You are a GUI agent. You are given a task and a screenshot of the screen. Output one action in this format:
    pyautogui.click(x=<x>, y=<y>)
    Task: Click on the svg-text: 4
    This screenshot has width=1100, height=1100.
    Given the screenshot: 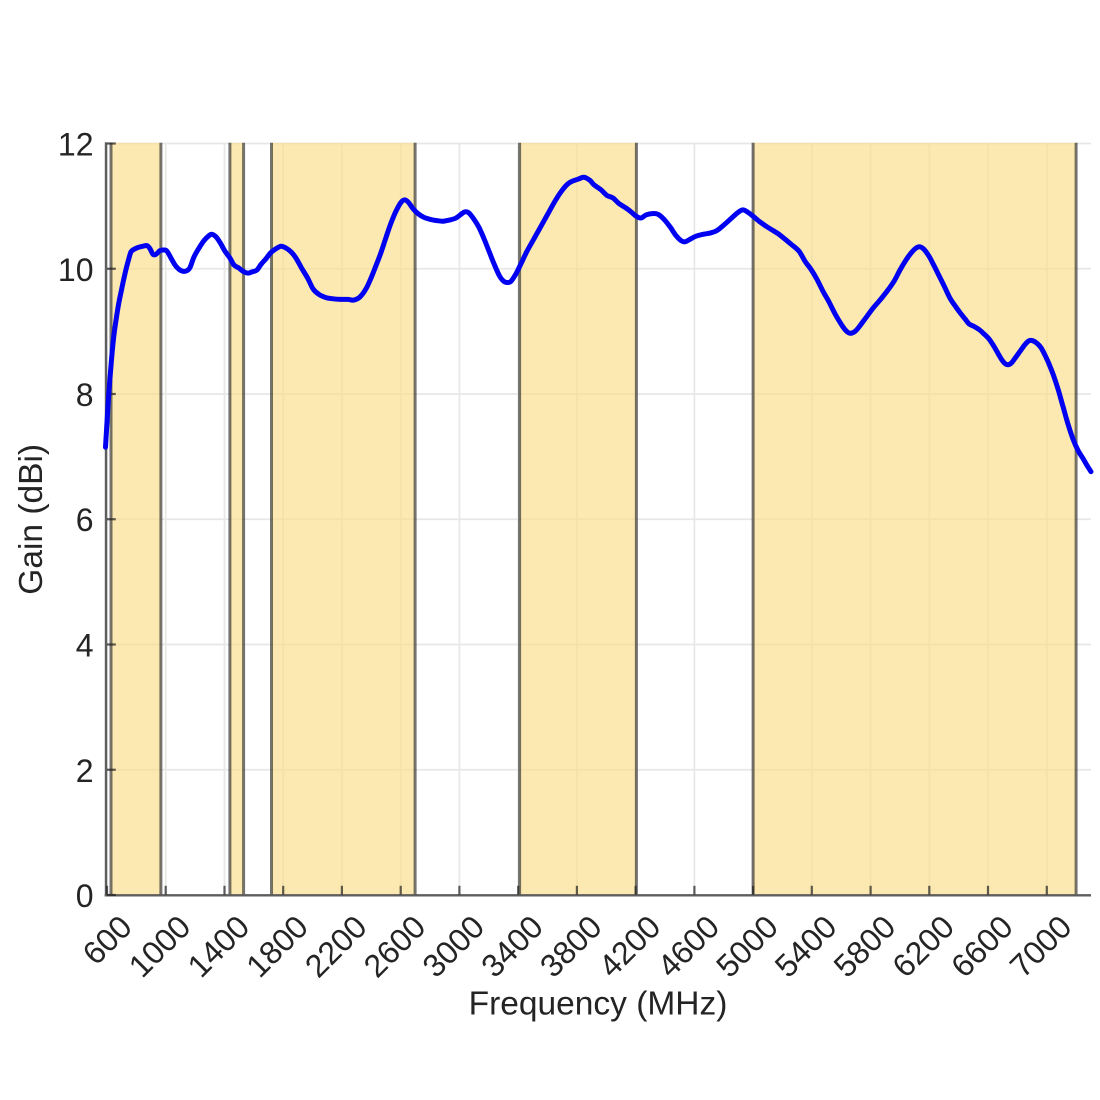 What is the action you would take?
    pyautogui.click(x=85, y=646)
    